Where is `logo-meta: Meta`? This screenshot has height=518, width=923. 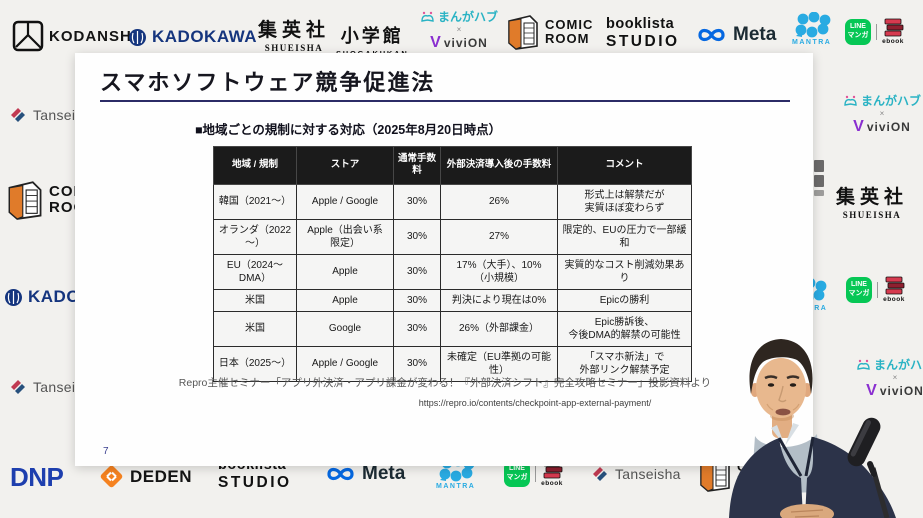 logo-meta: Meta is located at coordinates (736, 35).